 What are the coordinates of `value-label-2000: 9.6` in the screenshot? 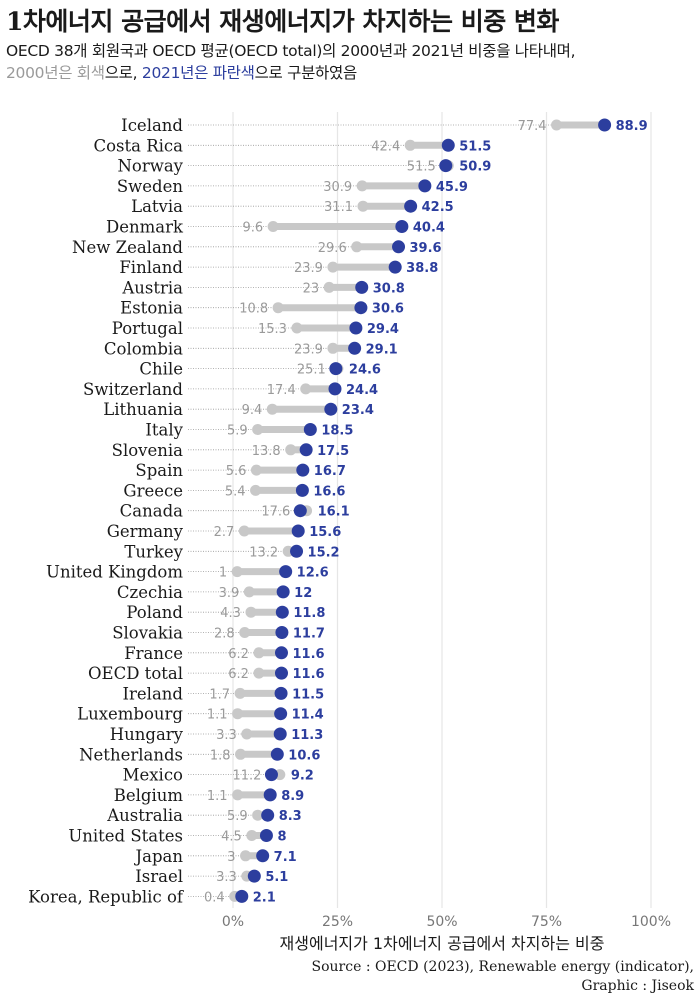 It's located at (252, 228).